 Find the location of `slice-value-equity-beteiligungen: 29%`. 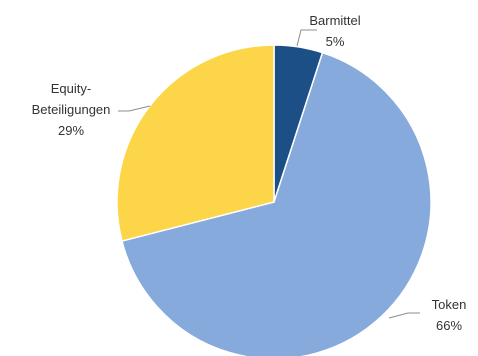

slice-value-equity-beteiligungen: 29% is located at coordinates (71, 130).